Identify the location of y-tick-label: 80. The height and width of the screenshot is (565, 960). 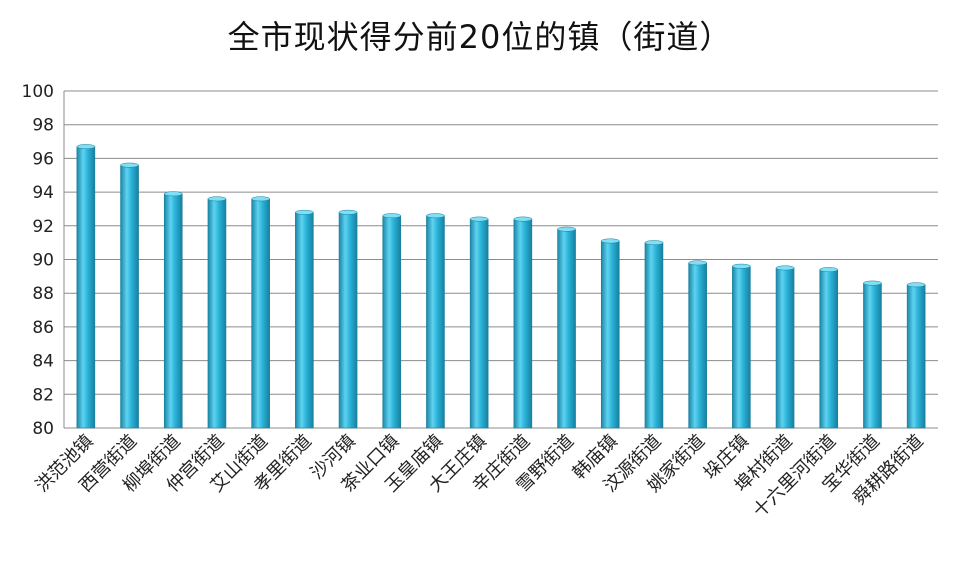
(43, 429).